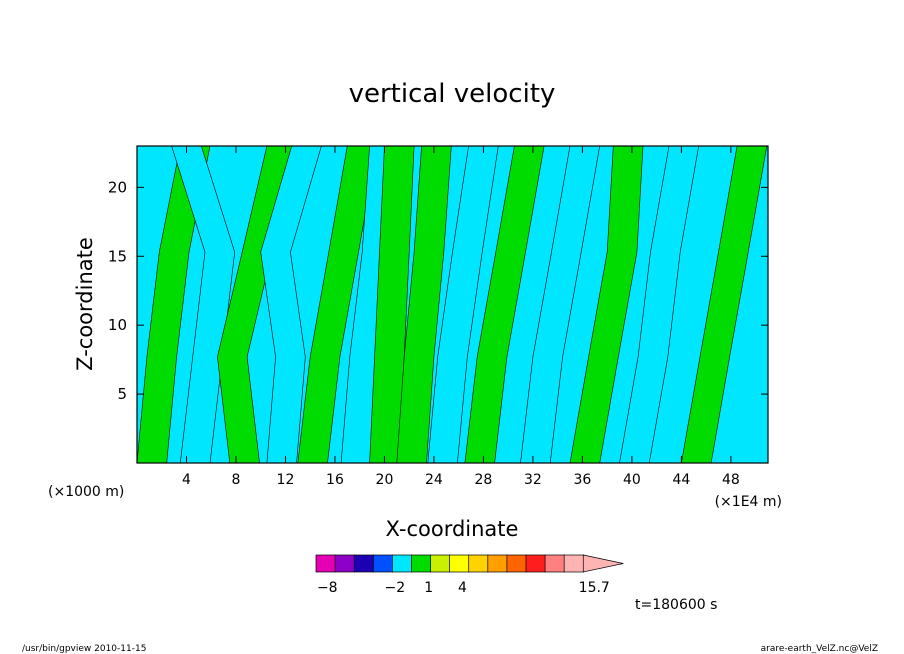  What do you see at coordinates (117, 325) in the screenshot?
I see `y-tick-label: 10` at bounding box center [117, 325].